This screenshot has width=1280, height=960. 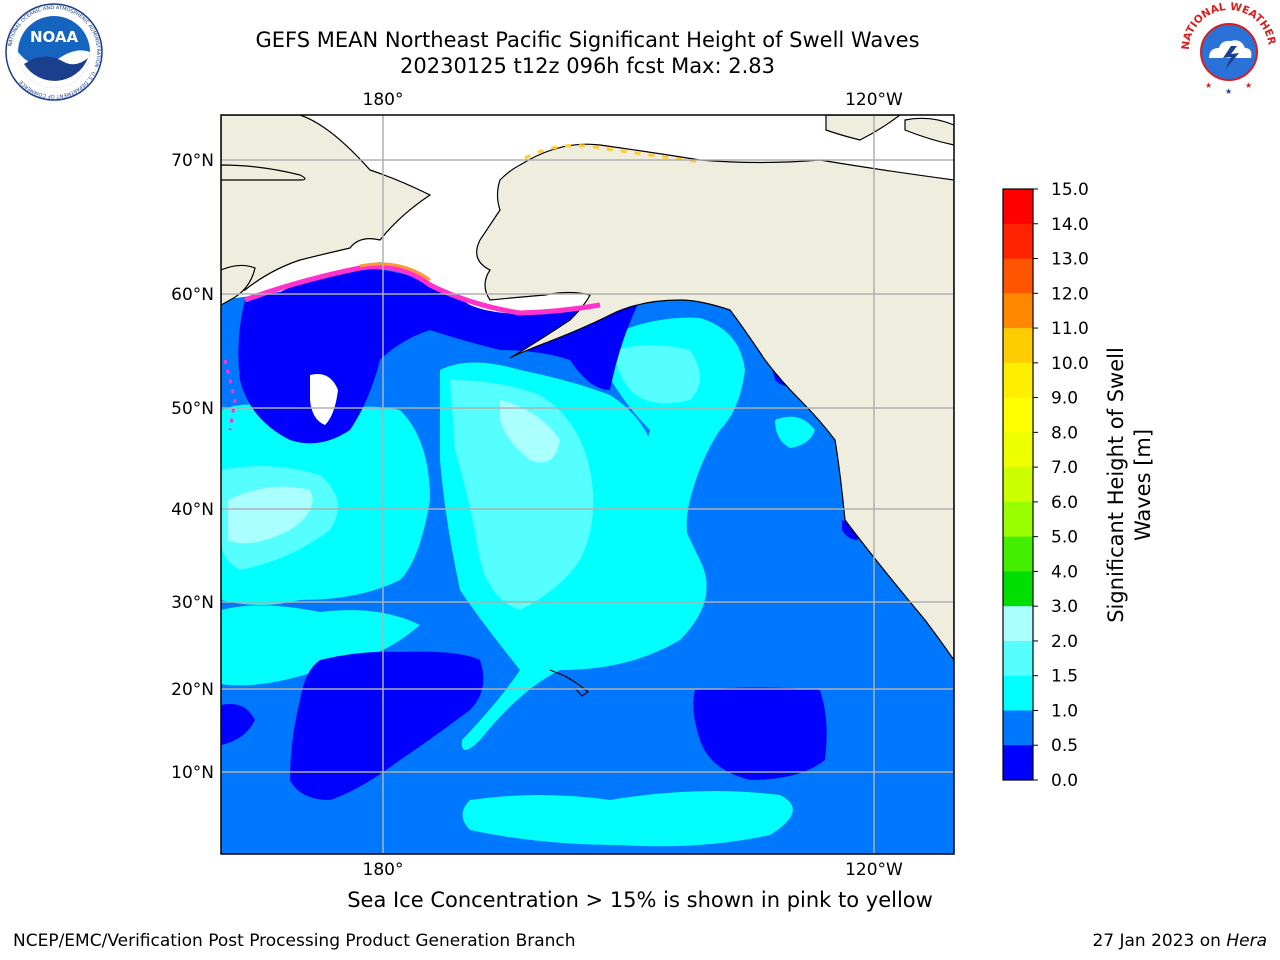 What do you see at coordinates (54, 37) in the screenshot?
I see `noaa-logo-text: NOAA` at bounding box center [54, 37].